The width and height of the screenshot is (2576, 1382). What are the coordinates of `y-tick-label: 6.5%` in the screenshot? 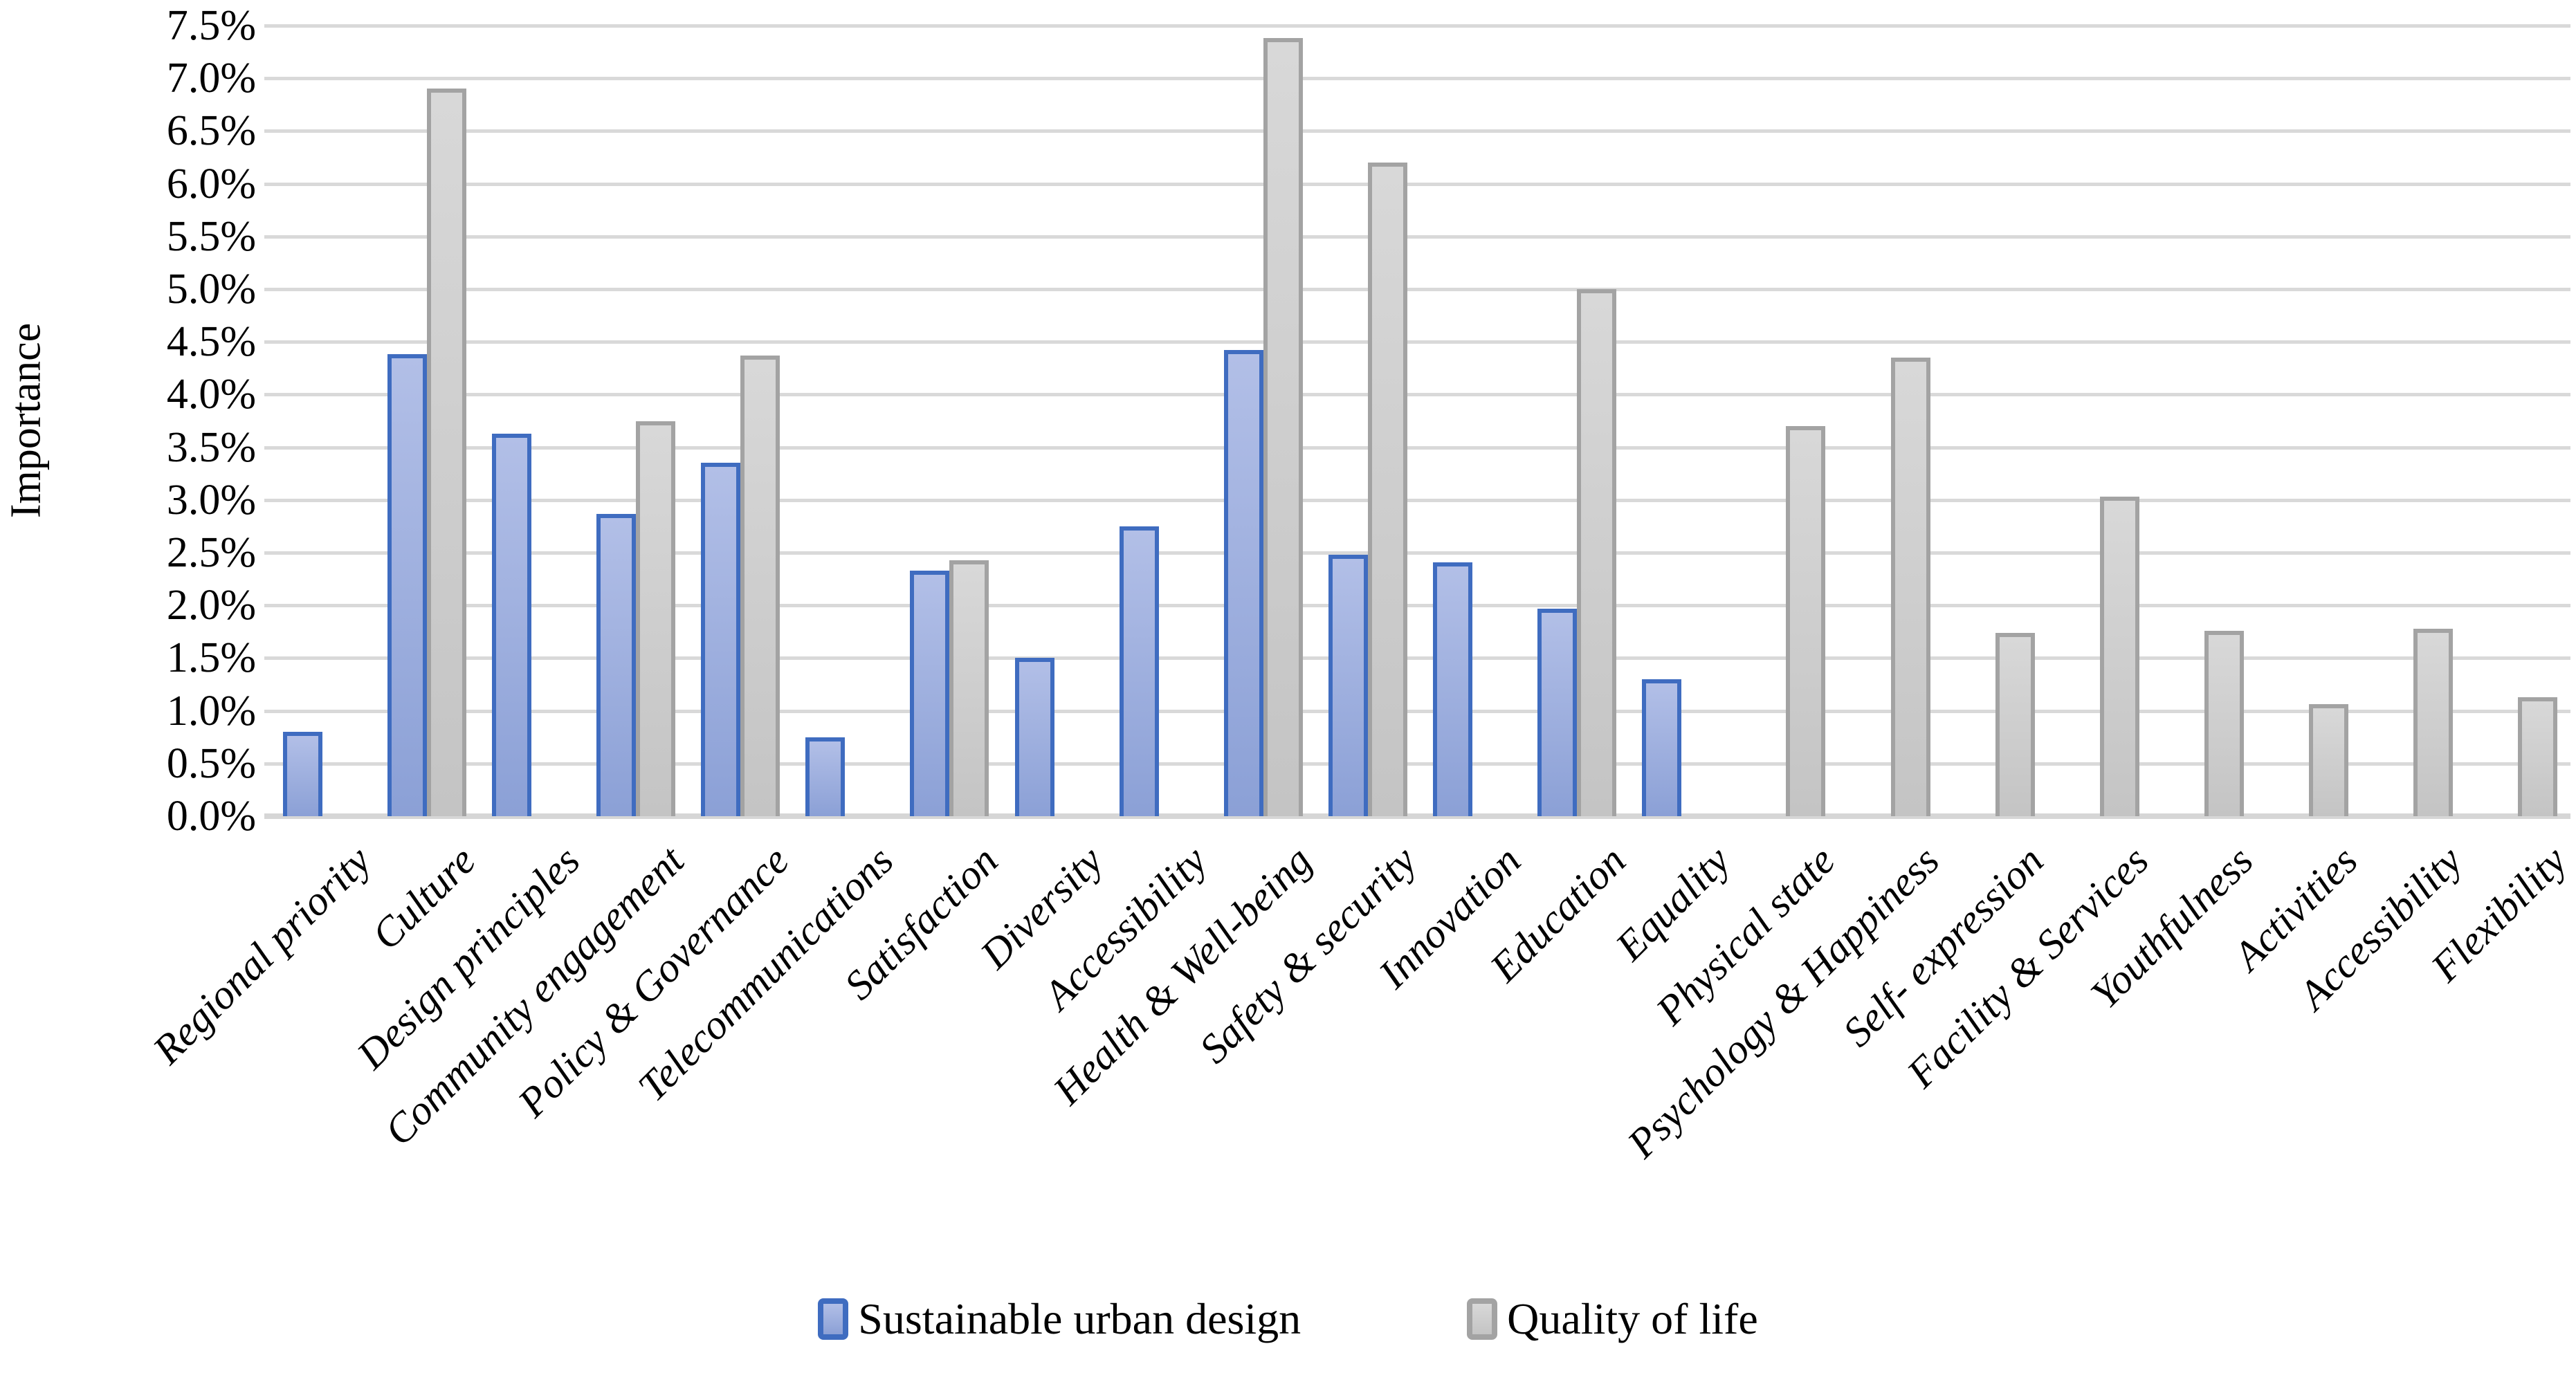 It's located at (211, 131).